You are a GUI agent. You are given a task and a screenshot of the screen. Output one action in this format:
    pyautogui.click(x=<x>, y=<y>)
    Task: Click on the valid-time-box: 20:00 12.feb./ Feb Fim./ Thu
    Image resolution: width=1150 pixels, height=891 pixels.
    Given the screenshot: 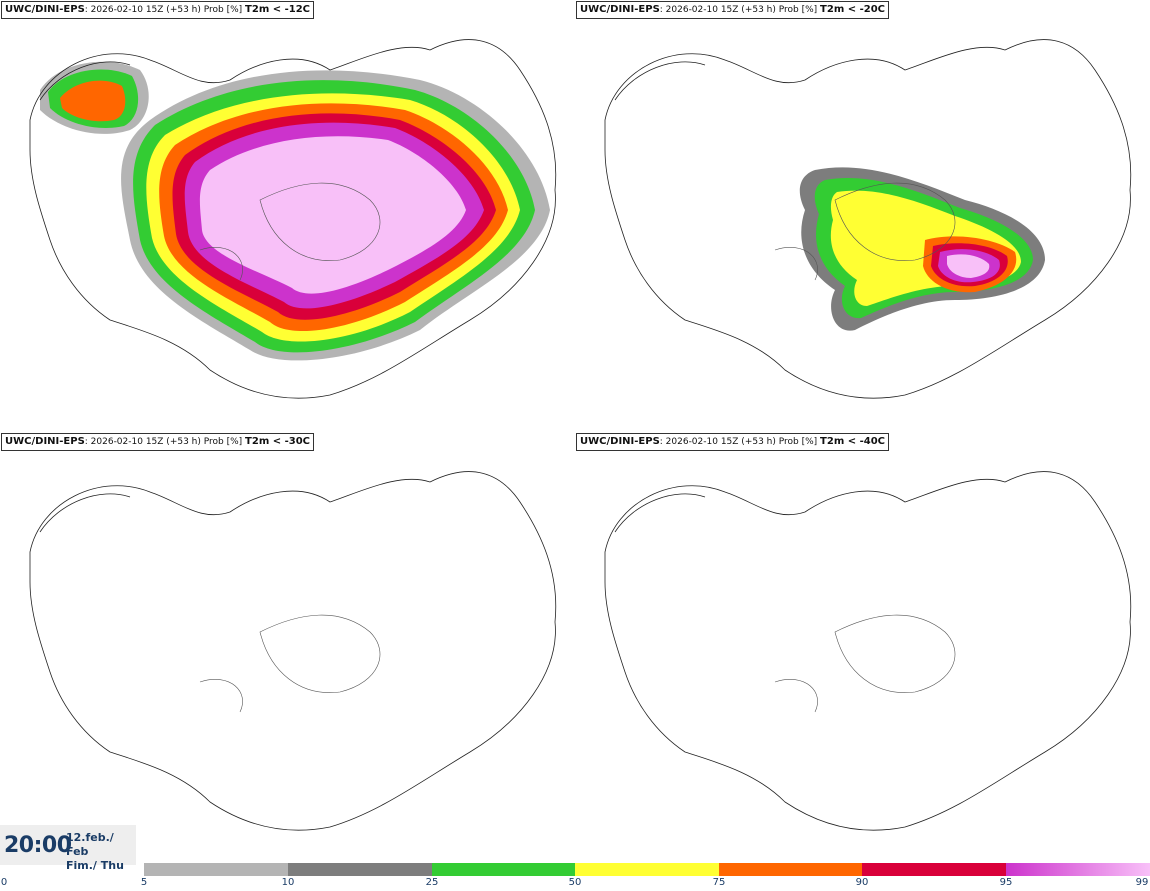 What is the action you would take?
    pyautogui.click(x=68, y=848)
    